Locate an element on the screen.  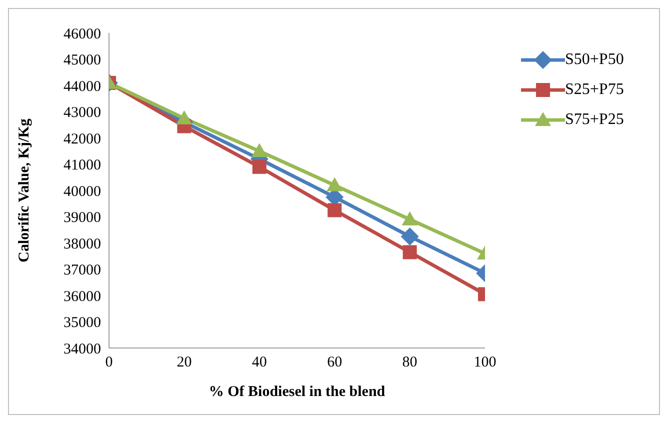
y-tick-label: 38000 is located at coordinates (82, 244).